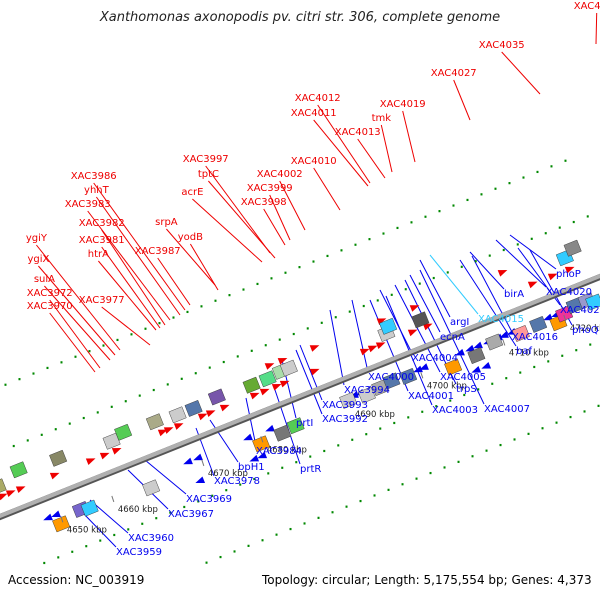  I want to click on gene-label-yhhT: yhhT, so click(97, 190).